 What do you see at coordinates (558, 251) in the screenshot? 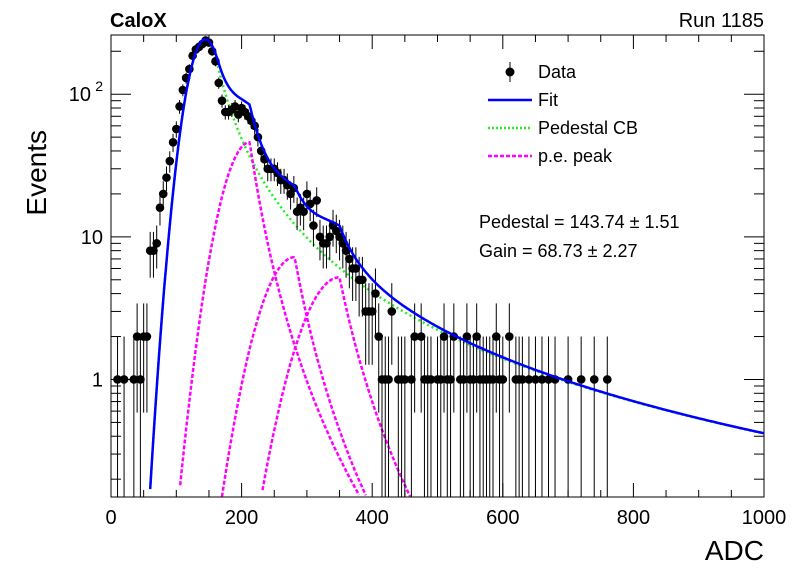
I see `annotation-gain: Gain = 68.73 ± 2.27` at bounding box center [558, 251].